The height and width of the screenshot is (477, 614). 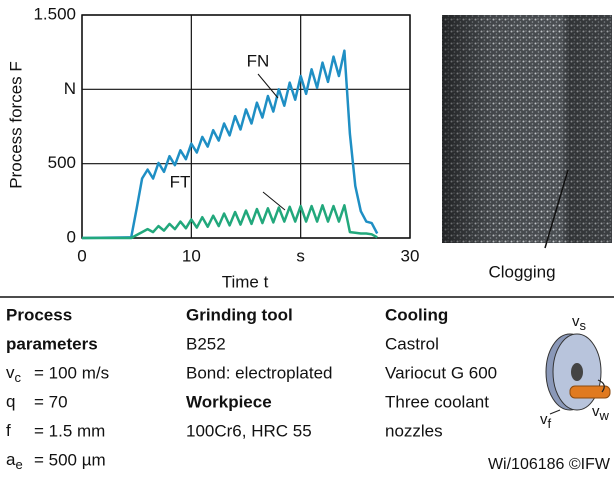 I want to click on cell: Three coolant, so click(x=437, y=401).